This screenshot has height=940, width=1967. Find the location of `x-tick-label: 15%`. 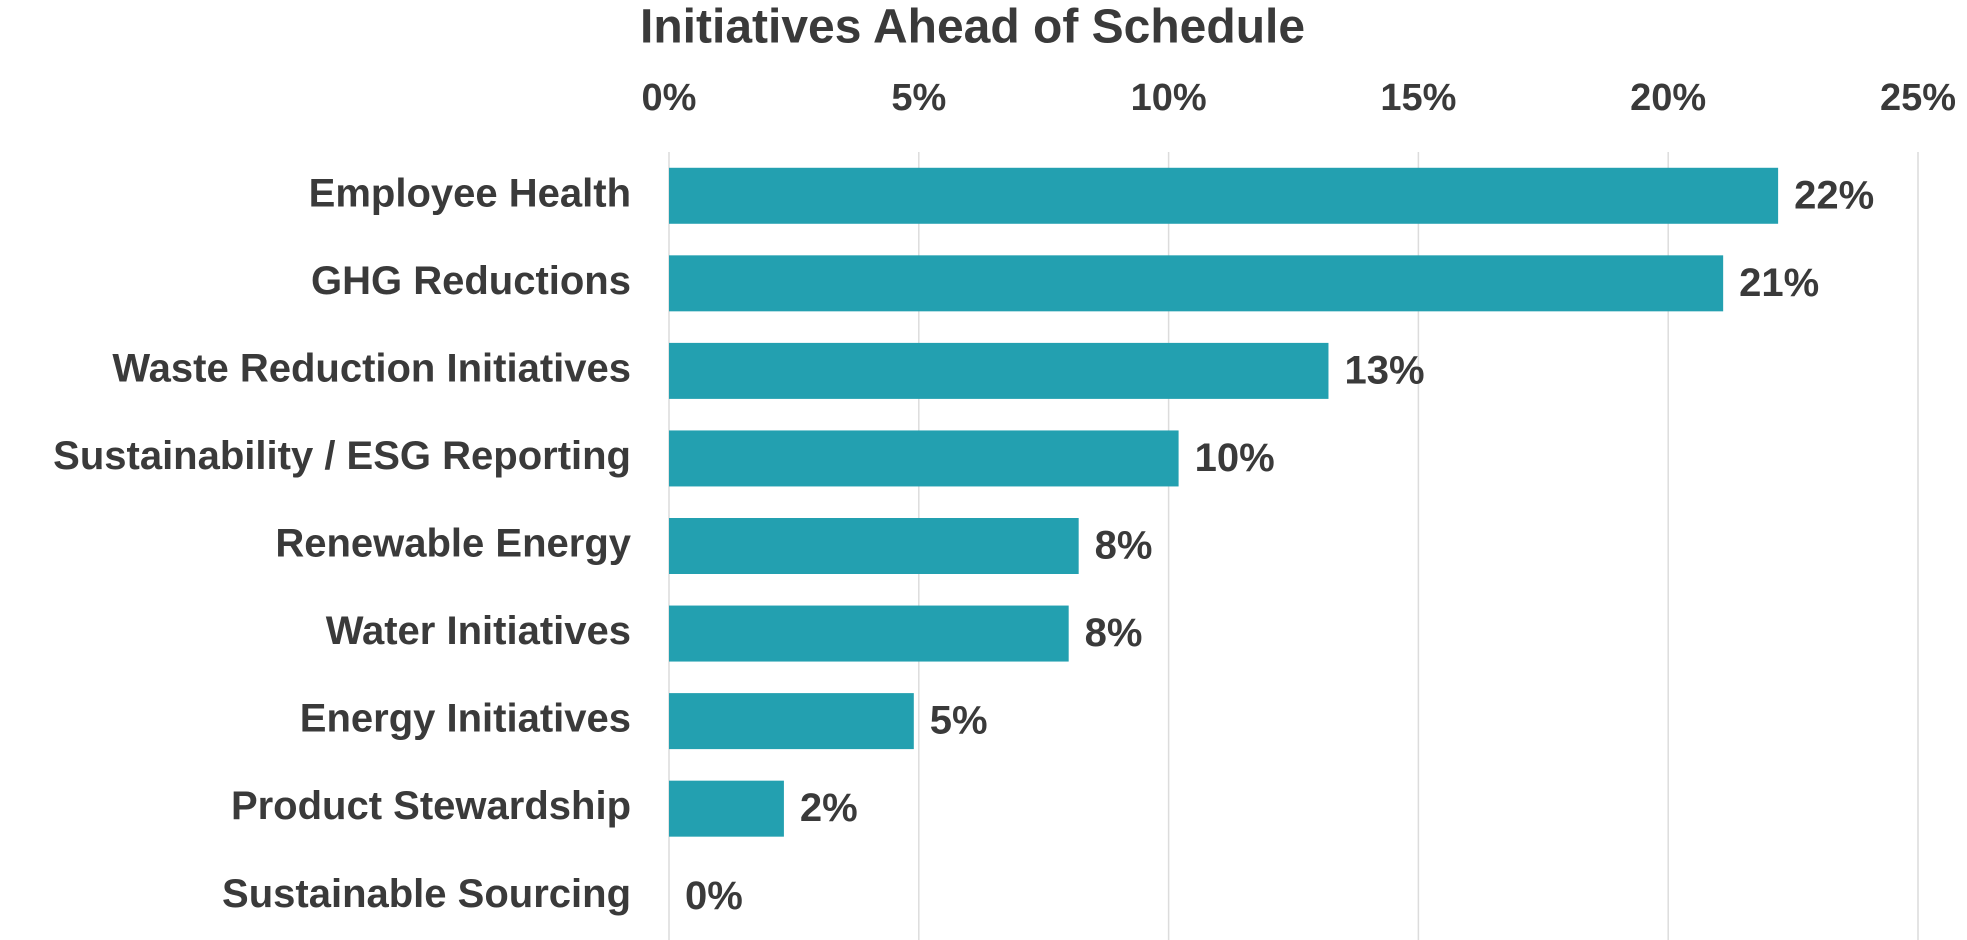

x-tick-label: 15% is located at coordinates (1418, 98).